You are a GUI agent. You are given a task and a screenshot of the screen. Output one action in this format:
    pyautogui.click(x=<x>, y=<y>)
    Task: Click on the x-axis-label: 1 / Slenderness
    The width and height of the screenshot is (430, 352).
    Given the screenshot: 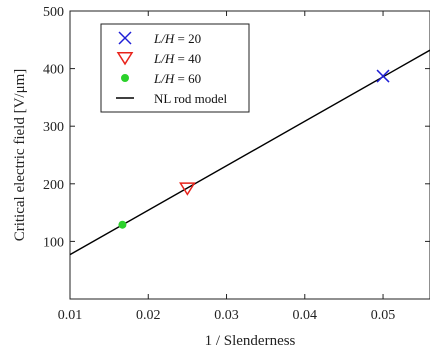 What is the action you would take?
    pyautogui.click(x=250, y=341)
    